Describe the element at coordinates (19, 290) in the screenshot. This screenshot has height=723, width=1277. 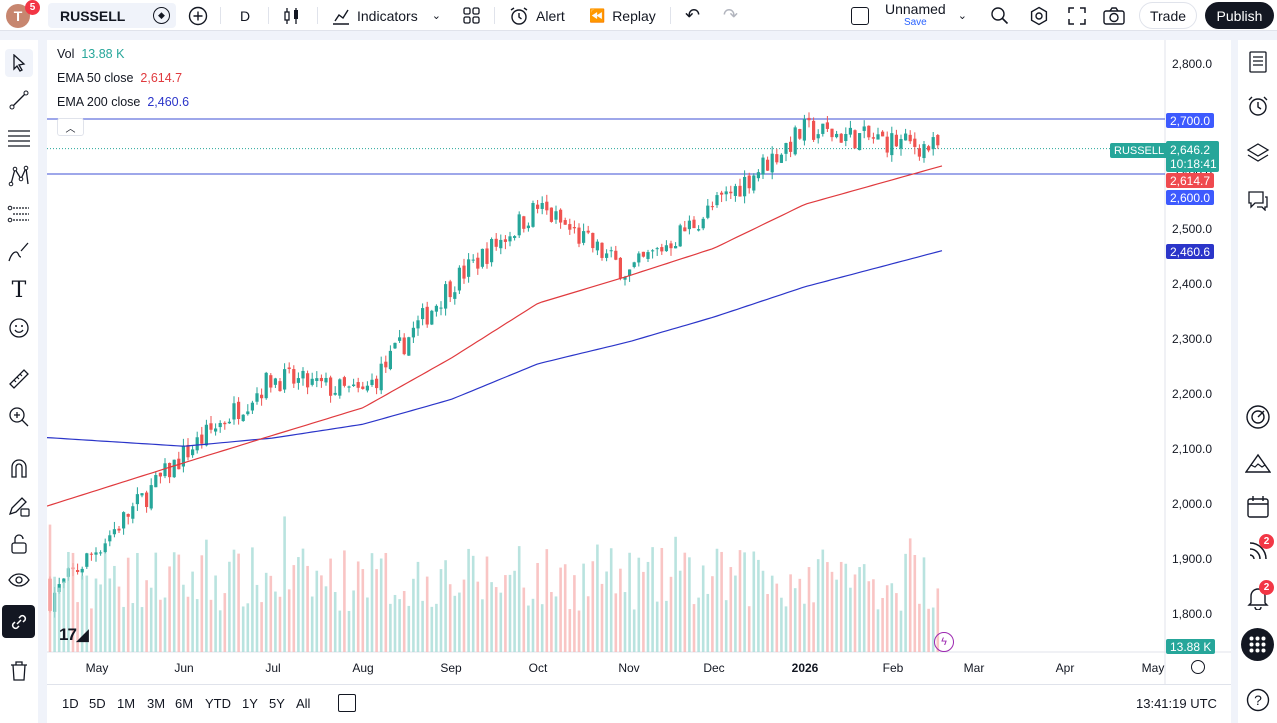
I see `text-tool: T` at that location.